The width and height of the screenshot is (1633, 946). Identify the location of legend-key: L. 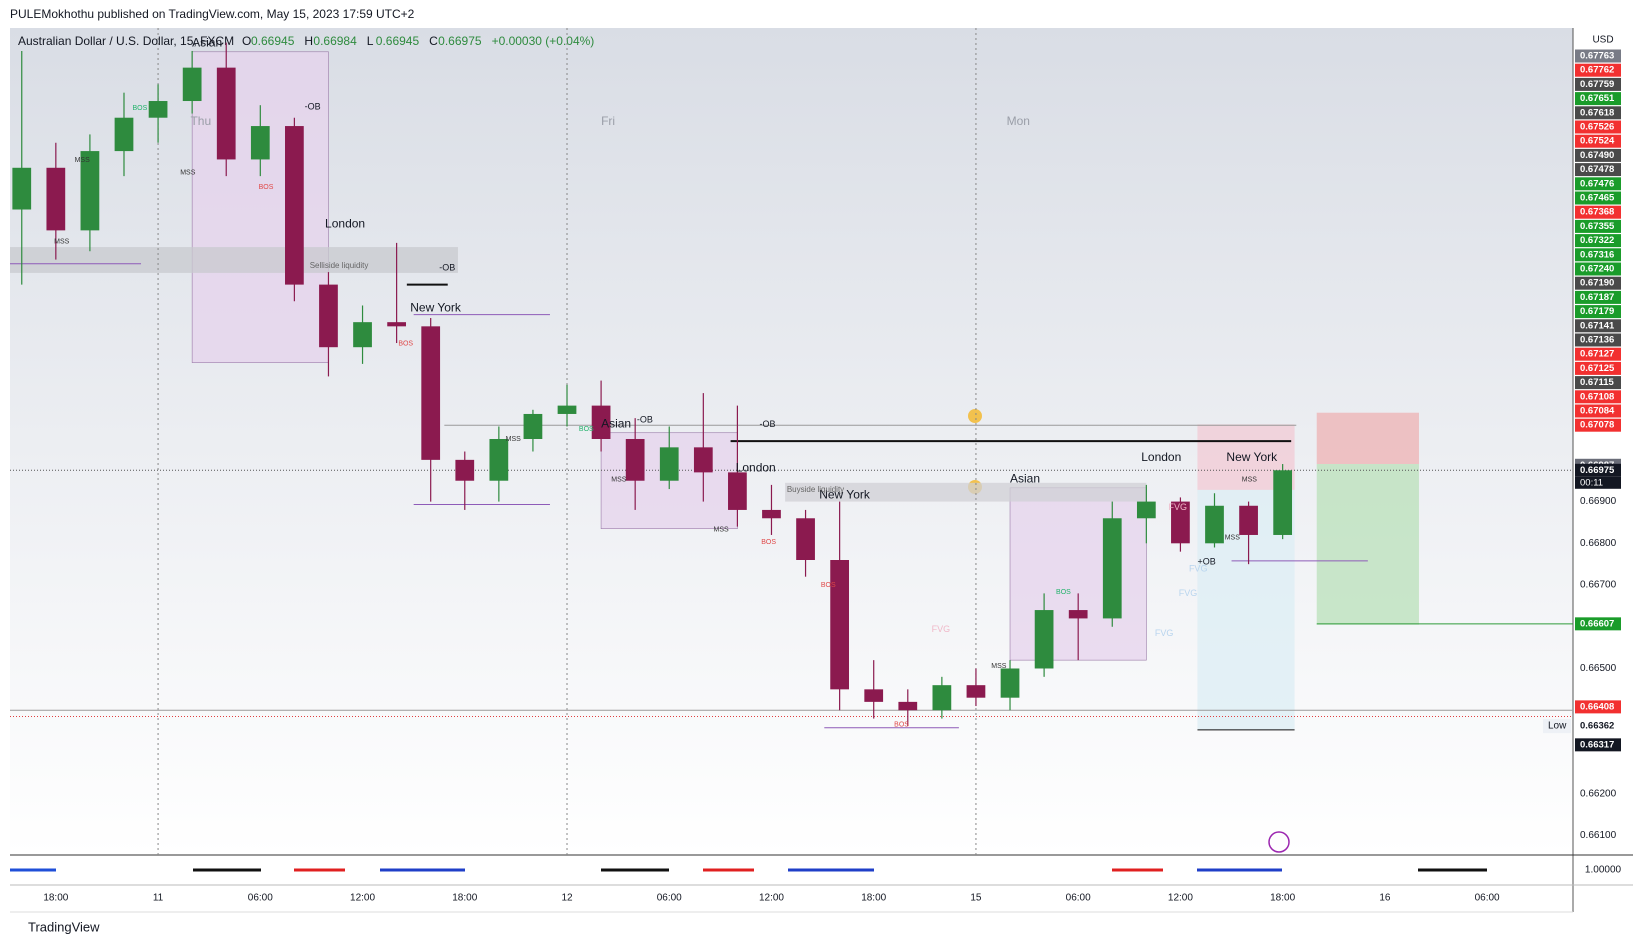
(370, 41).